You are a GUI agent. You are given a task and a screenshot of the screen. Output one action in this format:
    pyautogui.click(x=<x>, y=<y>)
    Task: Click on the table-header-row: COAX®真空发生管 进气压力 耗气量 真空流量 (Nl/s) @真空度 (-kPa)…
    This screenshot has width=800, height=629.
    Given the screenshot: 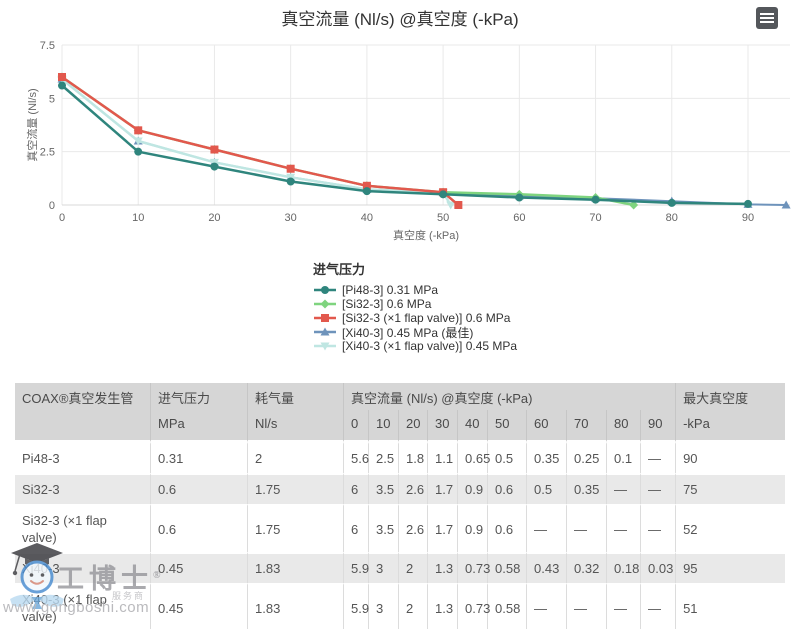 What is the action you would take?
    pyautogui.click(x=400, y=396)
    